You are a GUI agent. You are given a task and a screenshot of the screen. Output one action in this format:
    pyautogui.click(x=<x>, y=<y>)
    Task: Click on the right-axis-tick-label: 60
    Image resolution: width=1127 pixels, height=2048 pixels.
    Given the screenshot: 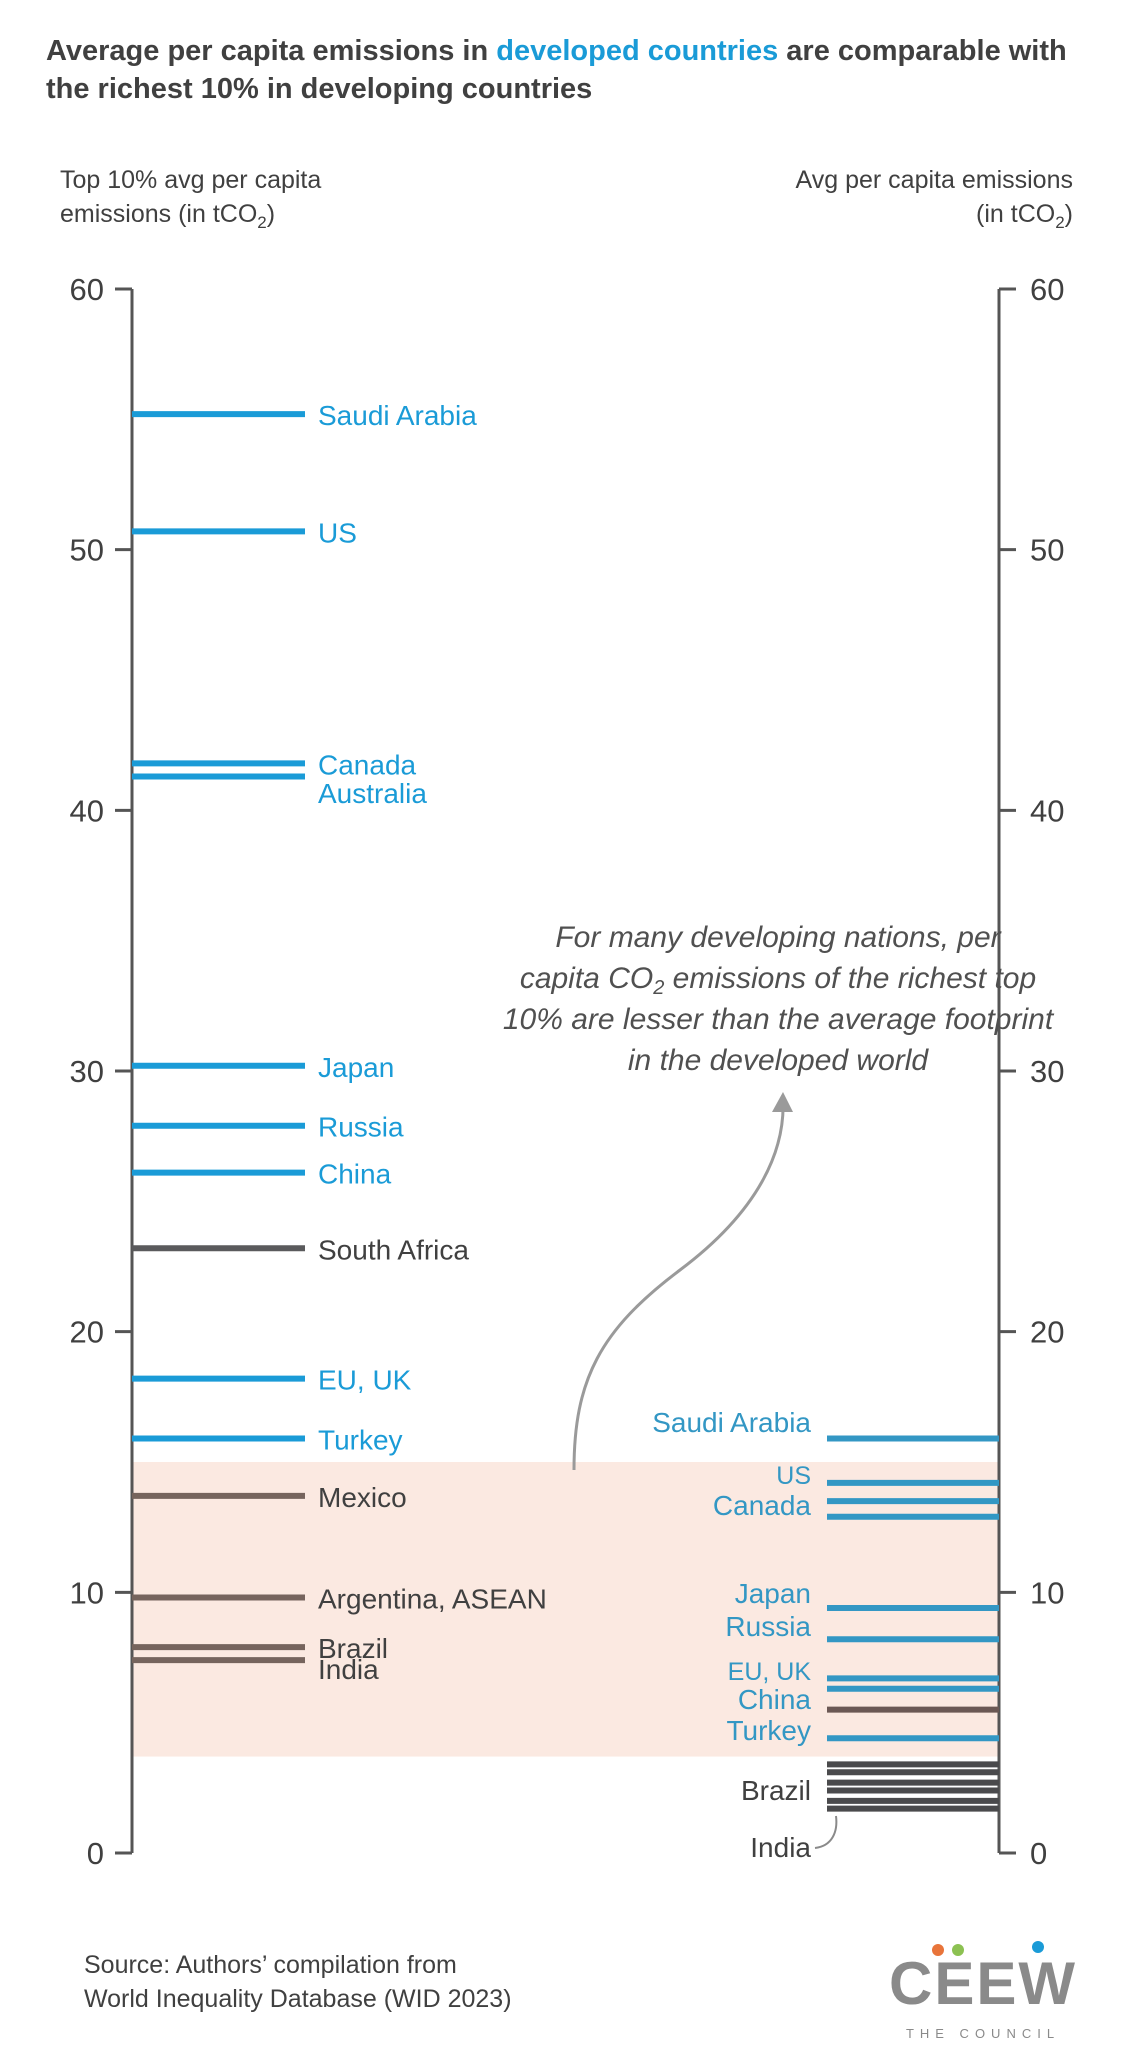 What is the action you would take?
    pyautogui.click(x=1047, y=289)
    